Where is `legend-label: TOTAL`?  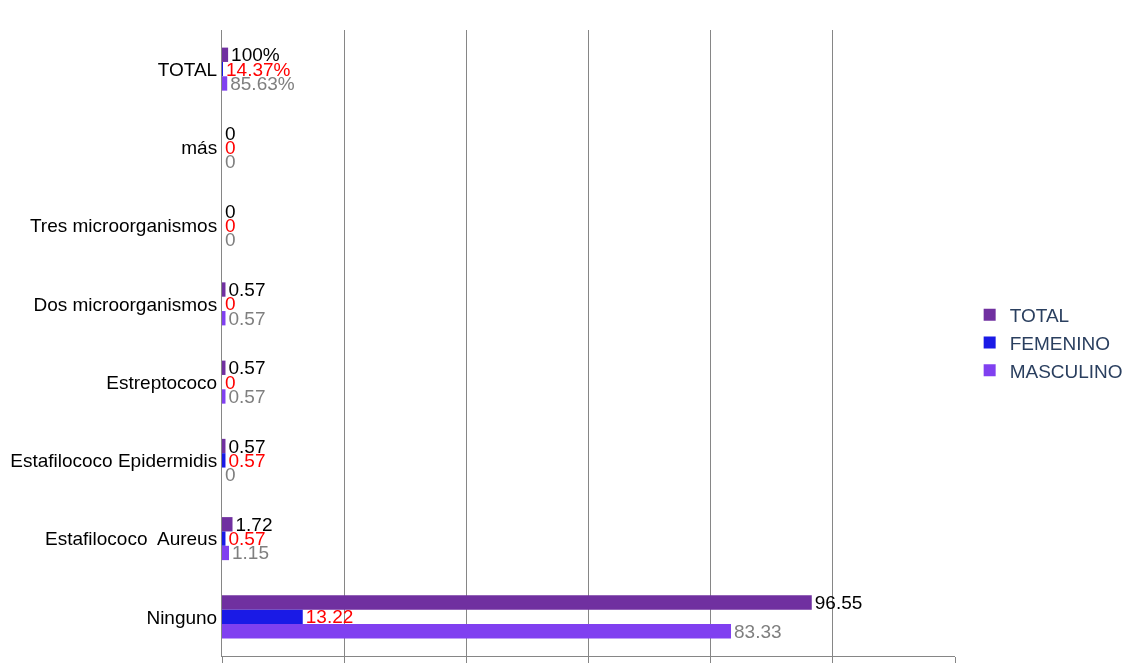
legend-label: TOTAL is located at coordinates (1039, 316).